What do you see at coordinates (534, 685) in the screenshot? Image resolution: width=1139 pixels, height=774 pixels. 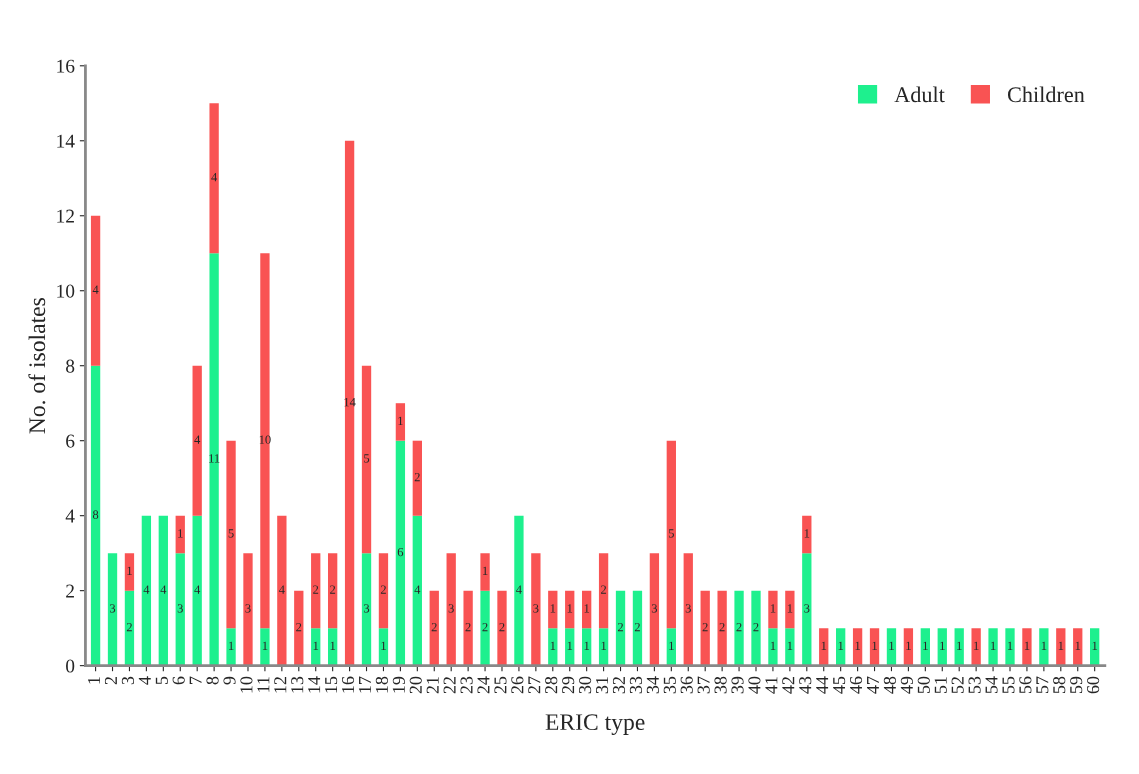 I see `x-tick-label: 27` at bounding box center [534, 685].